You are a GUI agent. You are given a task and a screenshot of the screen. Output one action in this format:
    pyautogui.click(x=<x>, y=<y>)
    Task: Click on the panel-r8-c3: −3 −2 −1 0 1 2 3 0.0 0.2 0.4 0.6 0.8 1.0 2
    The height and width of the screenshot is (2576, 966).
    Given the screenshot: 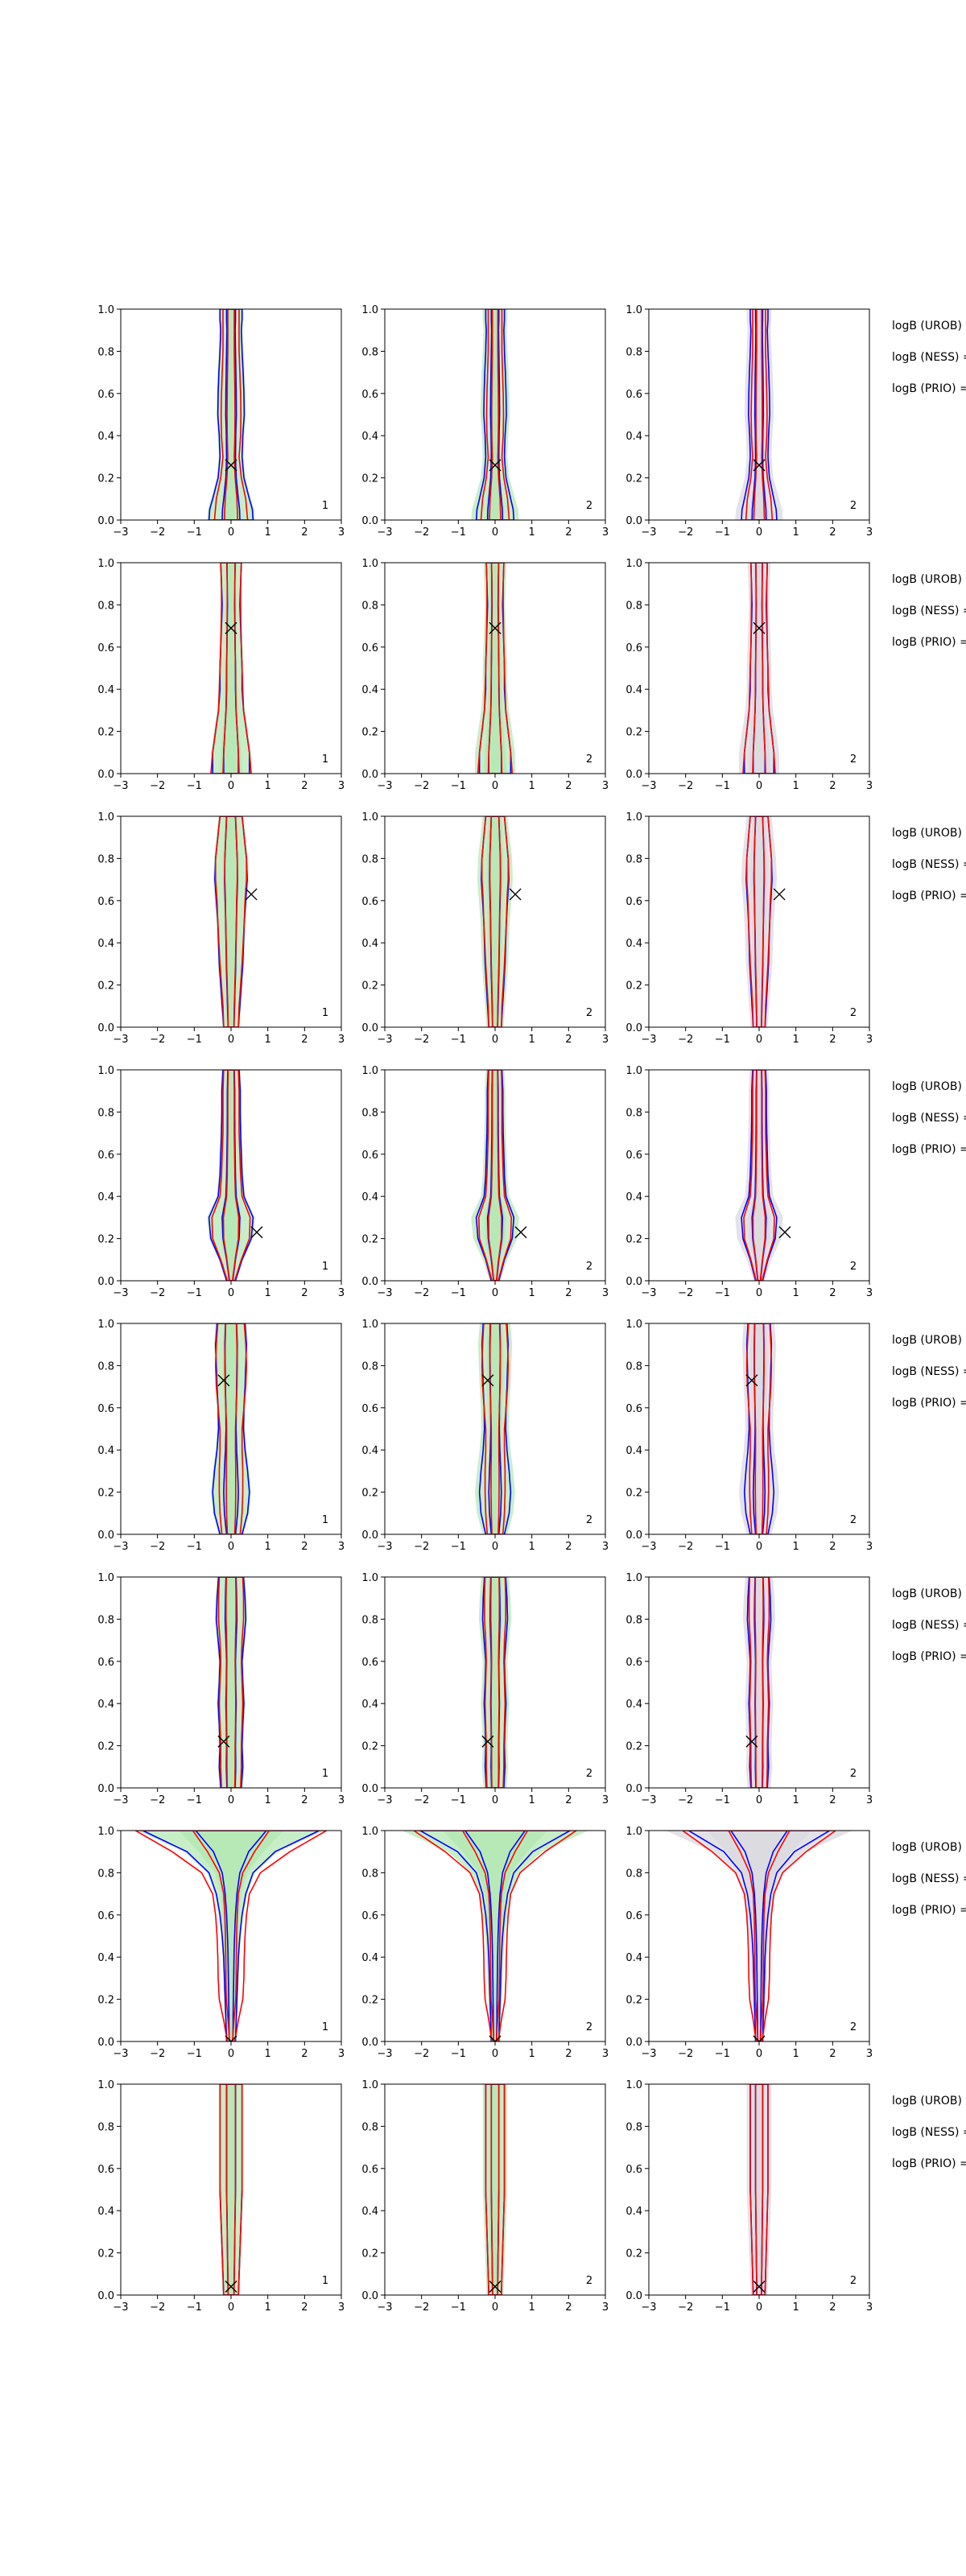 What is the action you would take?
    pyautogui.click(x=749, y=2196)
    